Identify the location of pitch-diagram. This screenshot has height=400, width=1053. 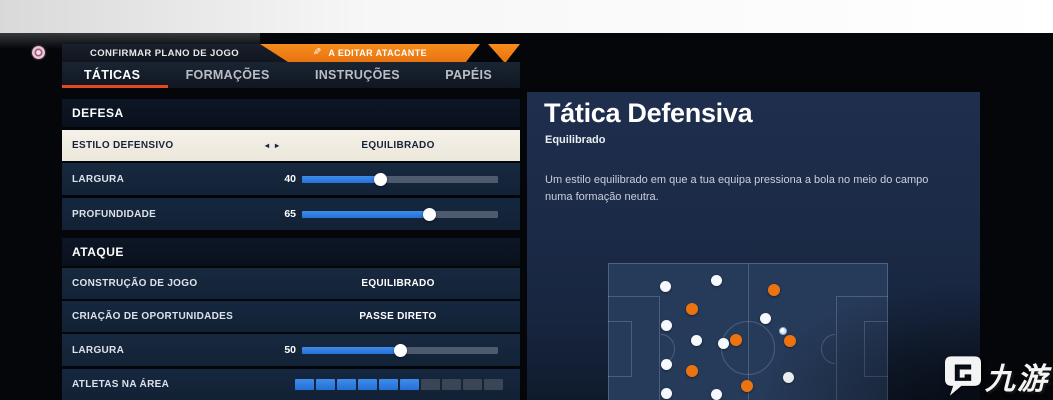
(748, 331).